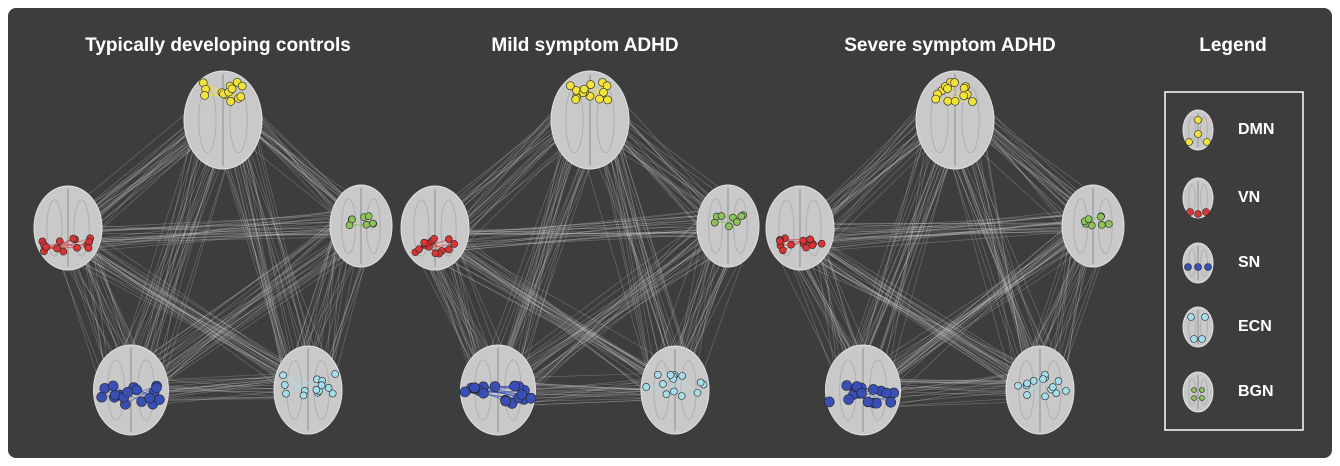 This screenshot has height=466, width=1340. Describe the element at coordinates (1249, 262) in the screenshot. I see `legend-label: SN` at that location.